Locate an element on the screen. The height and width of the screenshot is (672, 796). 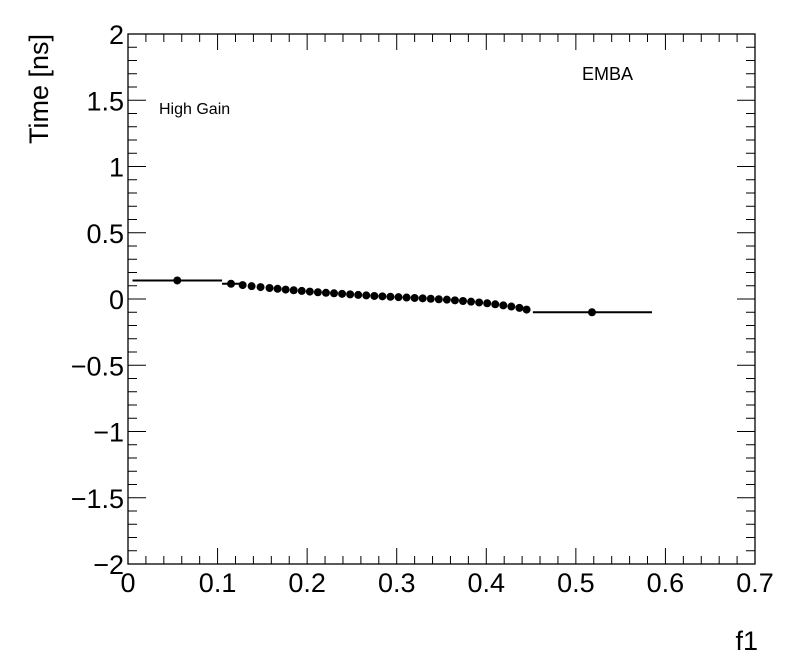
y-tick-label: 1.5 is located at coordinates (105, 101).